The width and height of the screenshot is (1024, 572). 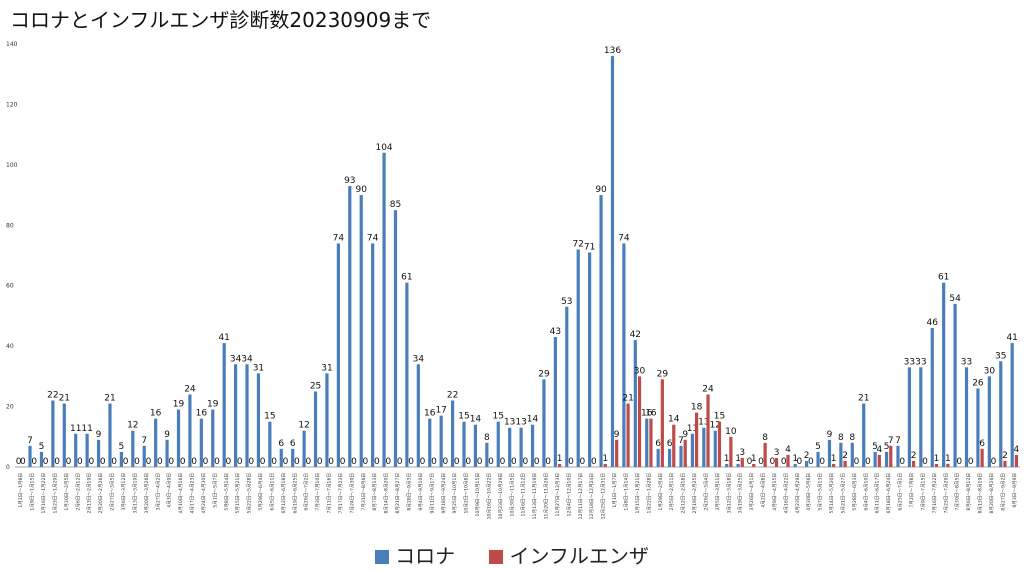 What do you see at coordinates (692, 429) in the screenshot?
I see `corona-data-label: 11` at bounding box center [692, 429].